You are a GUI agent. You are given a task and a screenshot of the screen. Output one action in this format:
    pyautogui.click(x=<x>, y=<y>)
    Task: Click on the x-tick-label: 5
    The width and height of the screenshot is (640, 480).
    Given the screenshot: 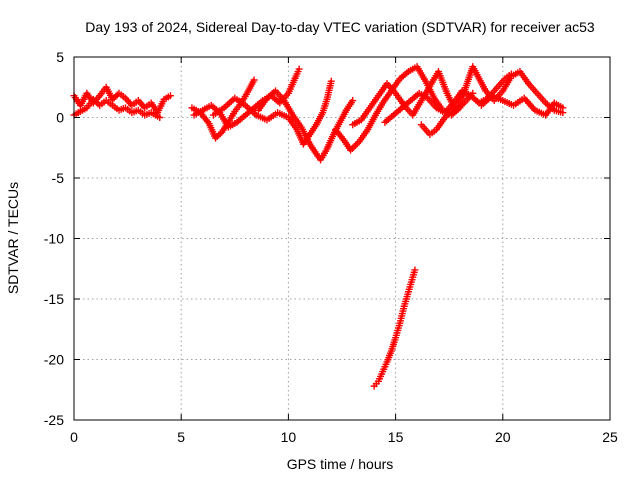 What is the action you would take?
    pyautogui.click(x=181, y=437)
    